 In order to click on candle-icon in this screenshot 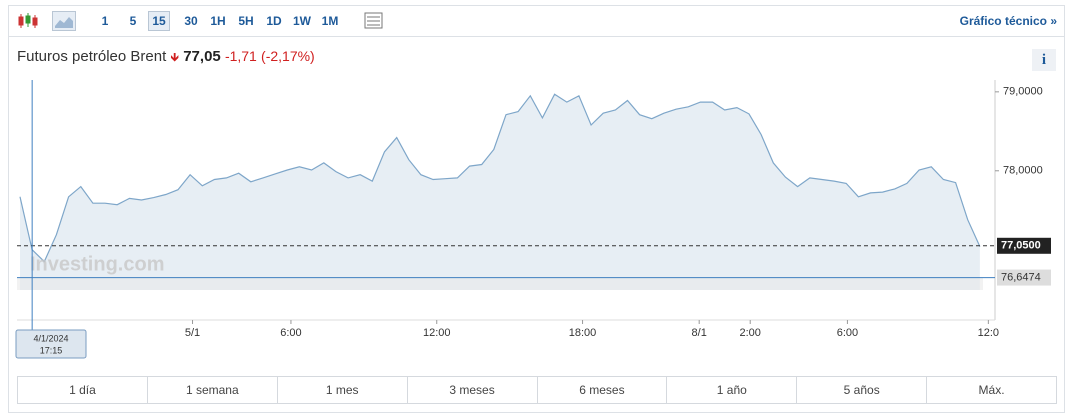, I will do `click(28, 21)`.